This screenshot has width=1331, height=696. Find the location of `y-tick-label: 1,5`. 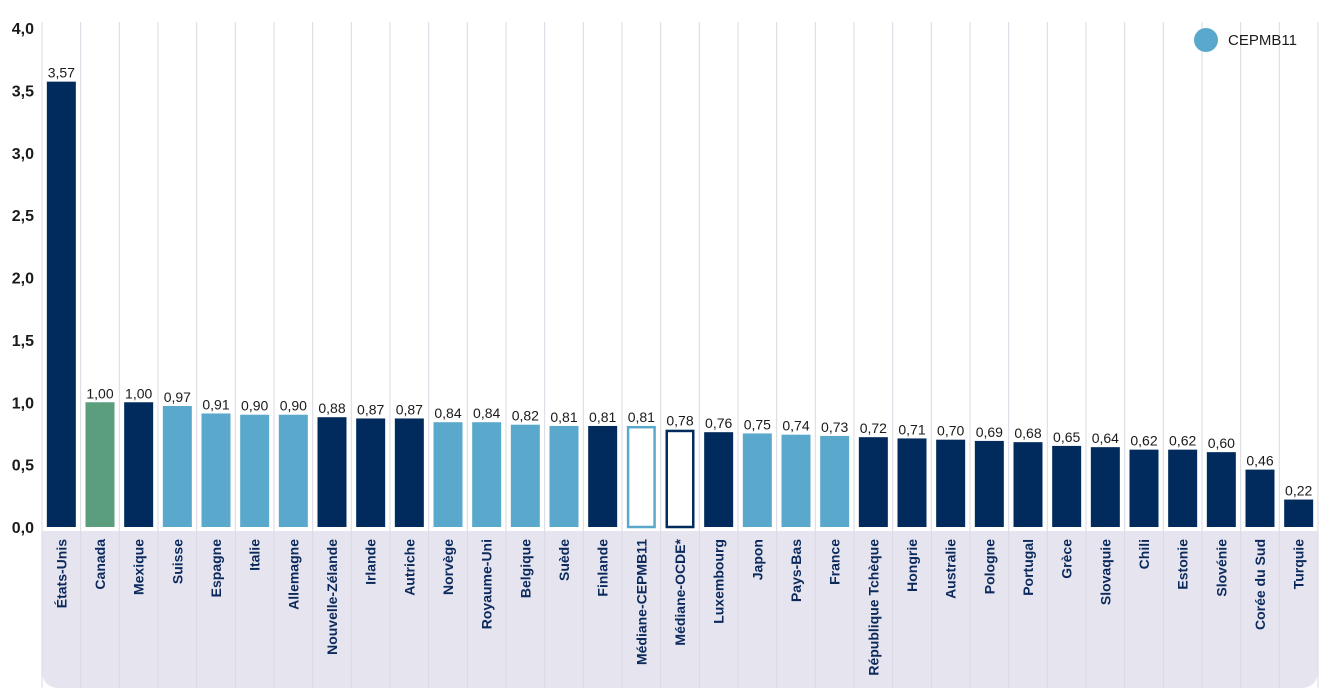

y-tick-label: 1,5 is located at coordinates (23, 341).